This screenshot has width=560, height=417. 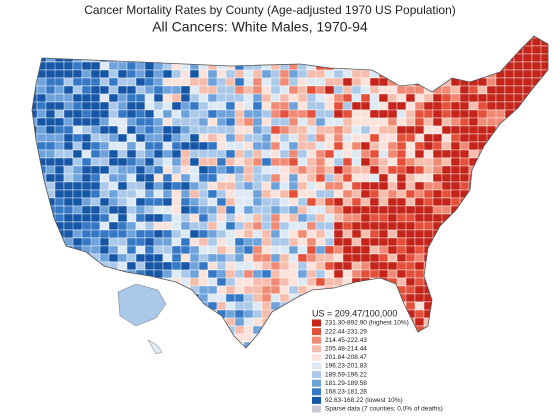 What do you see at coordinates (346, 340) in the screenshot?
I see `legend-label: 214.45-222.43` at bounding box center [346, 340].